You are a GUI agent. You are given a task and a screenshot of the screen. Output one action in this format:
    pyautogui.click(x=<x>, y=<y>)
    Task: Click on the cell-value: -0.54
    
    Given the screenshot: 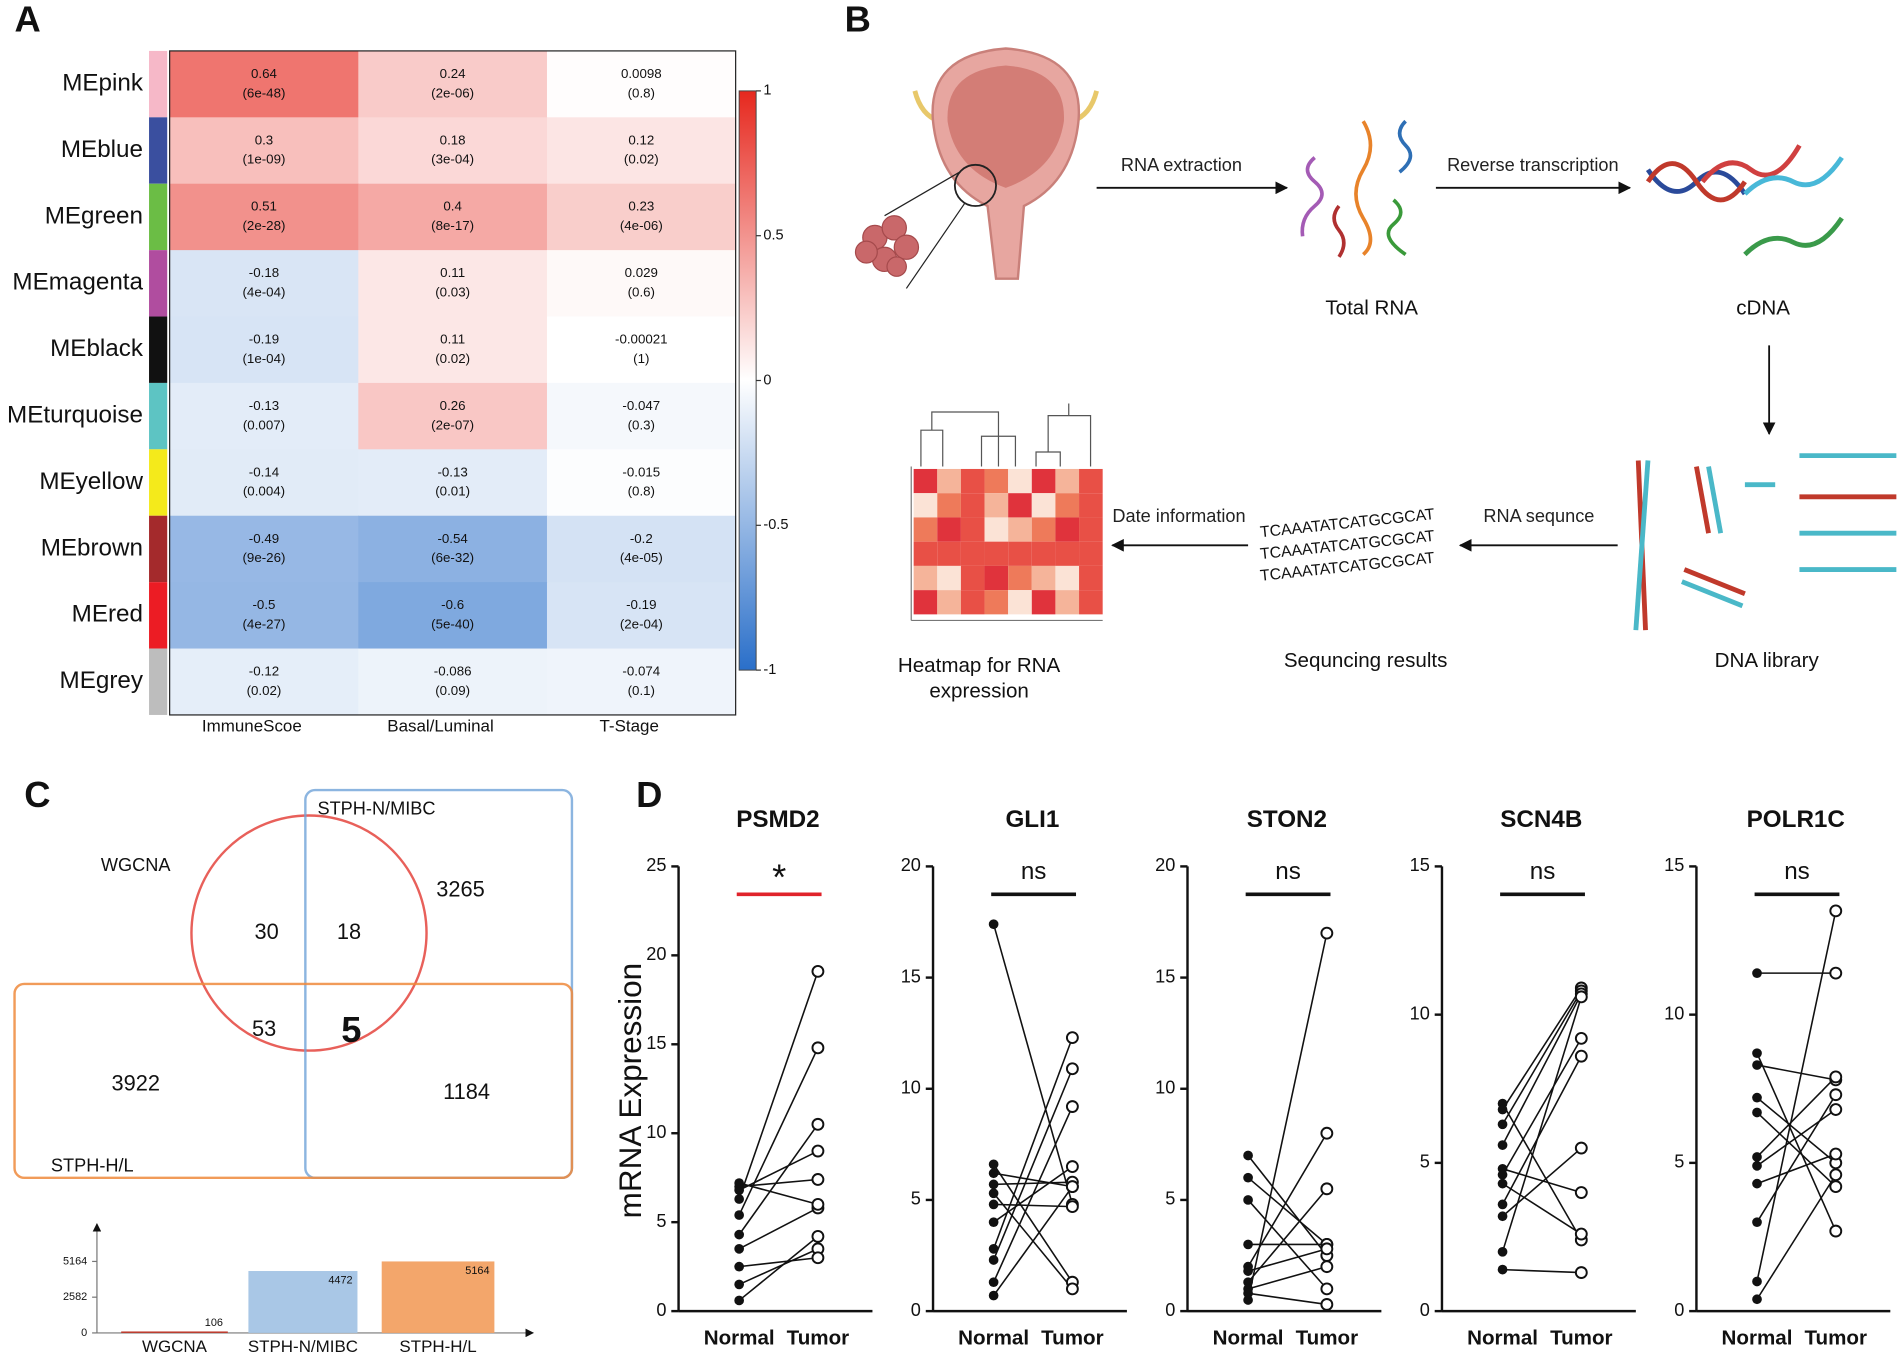 What is the action you would take?
    pyautogui.click(x=452, y=538)
    